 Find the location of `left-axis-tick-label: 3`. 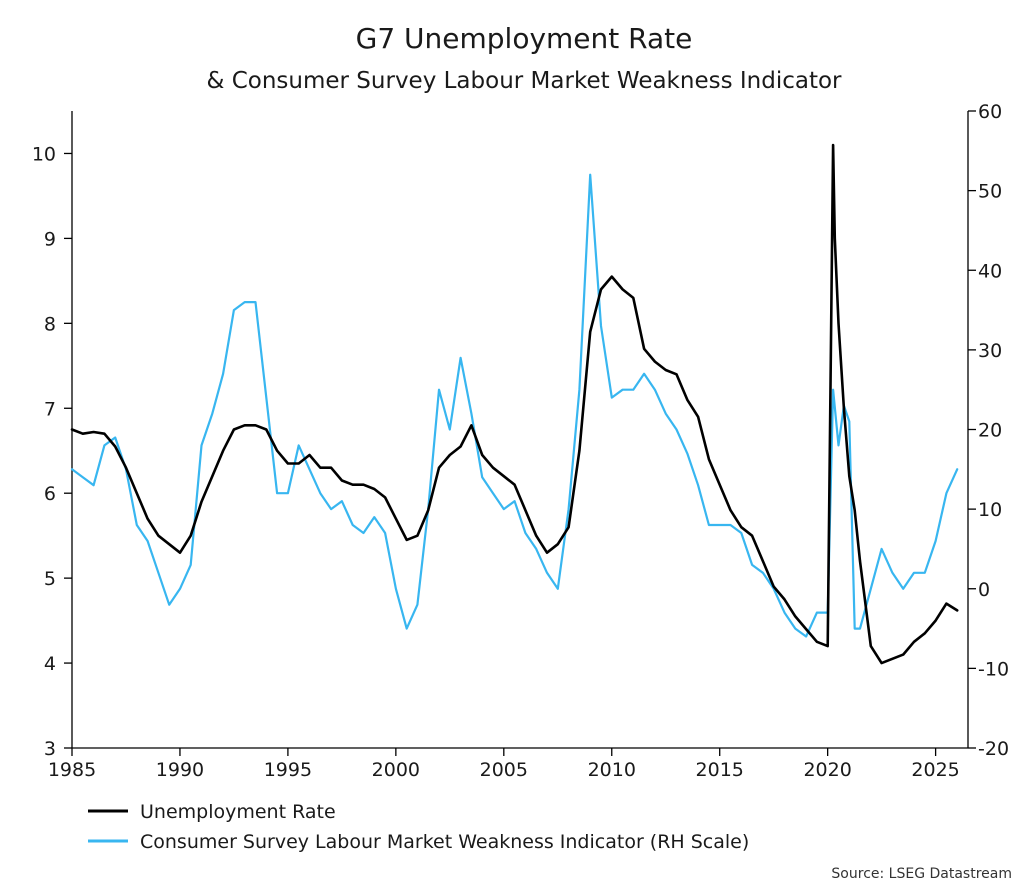

left-axis-tick-label: 3 is located at coordinates (50, 749).